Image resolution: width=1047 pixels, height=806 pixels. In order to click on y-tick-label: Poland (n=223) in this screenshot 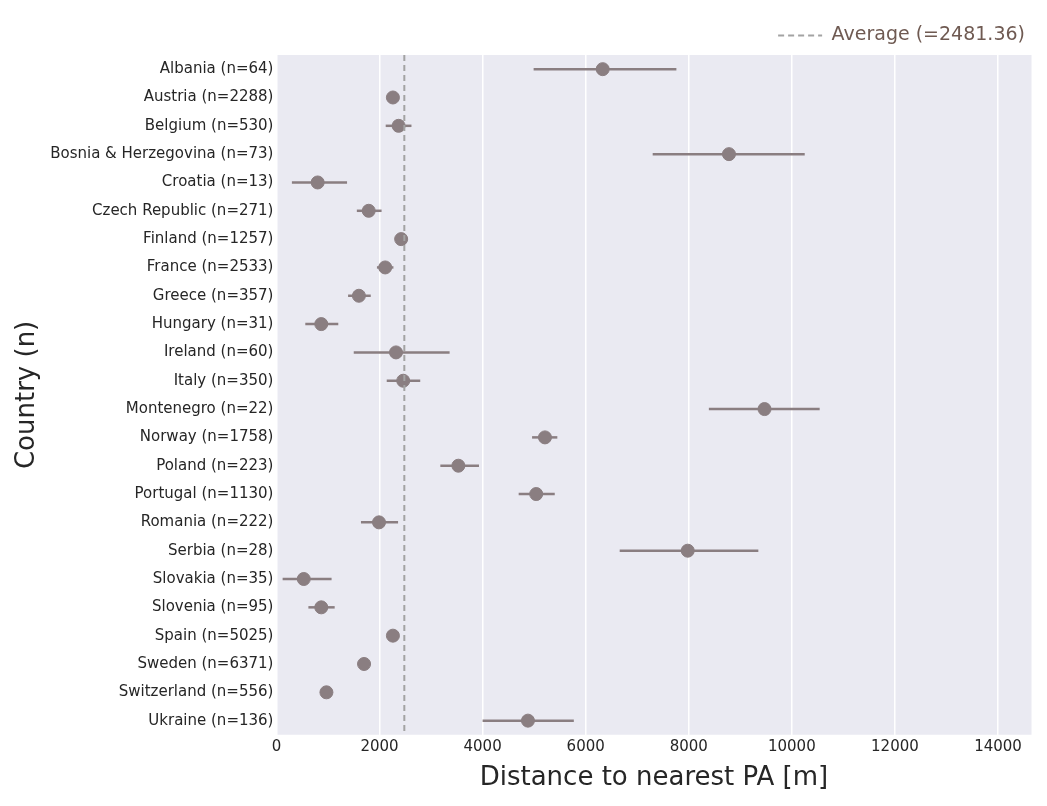, I will do `click(215, 464)`.